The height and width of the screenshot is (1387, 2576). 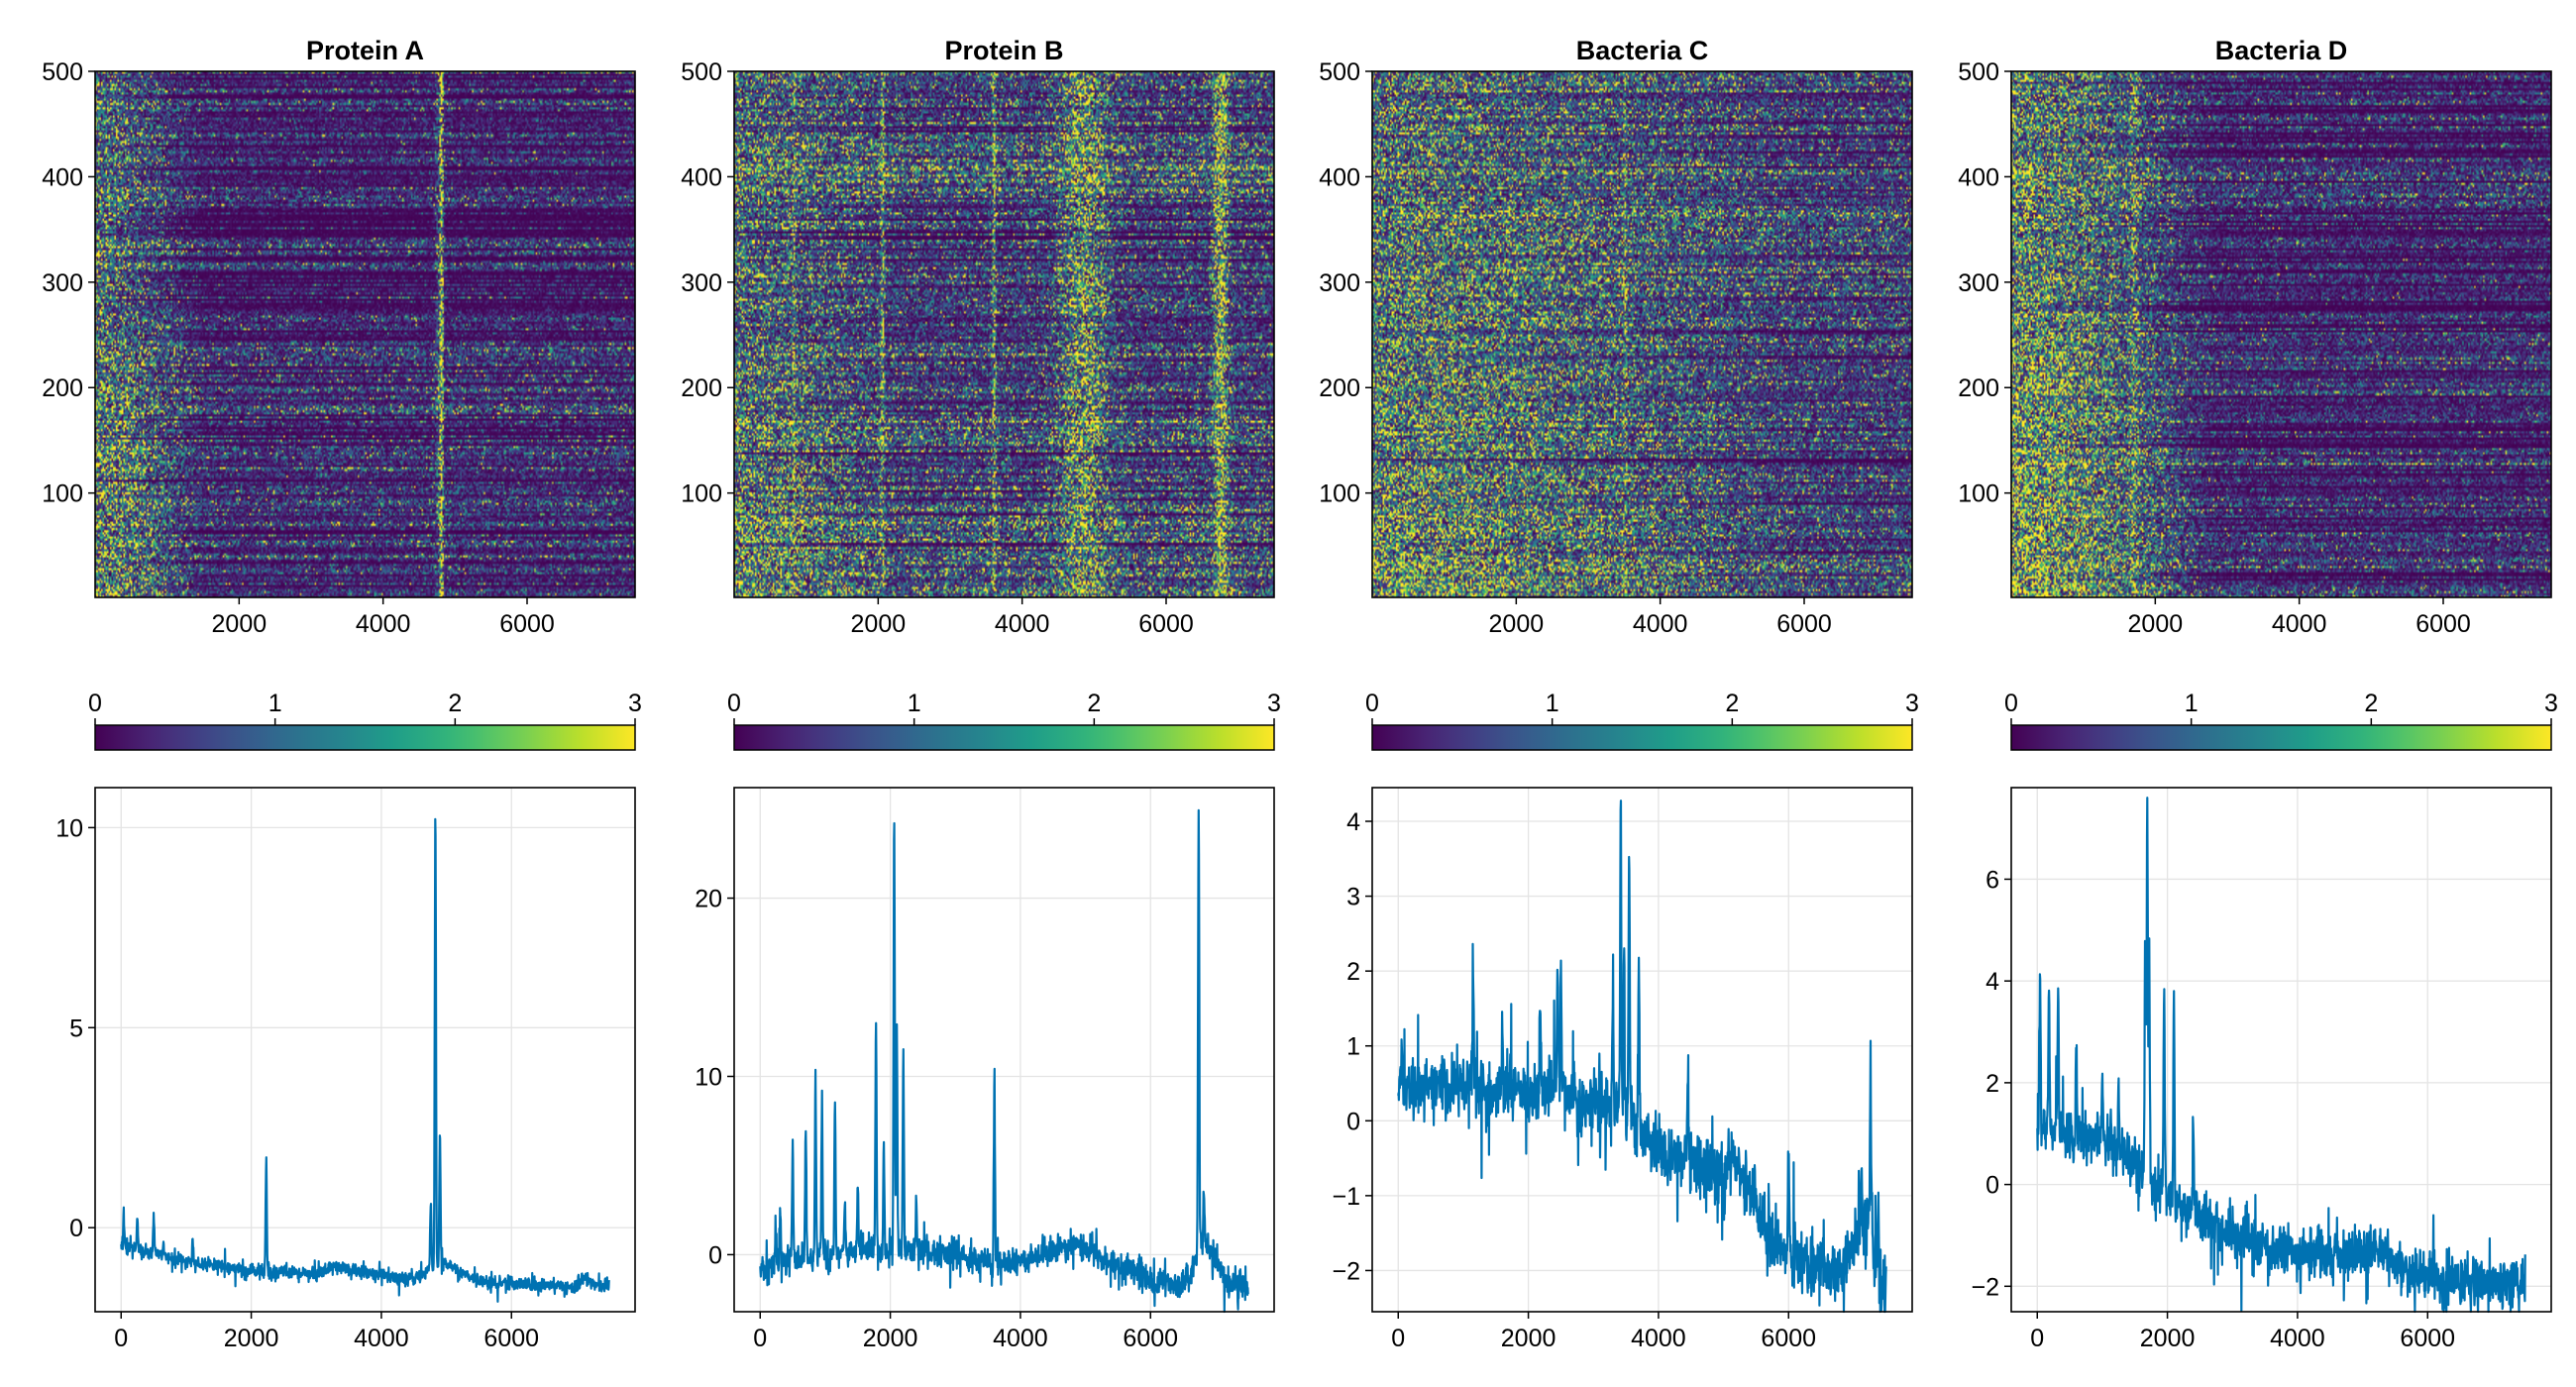 I want to click on colorbar-0: 0 1 2 3, so click(x=365, y=720).